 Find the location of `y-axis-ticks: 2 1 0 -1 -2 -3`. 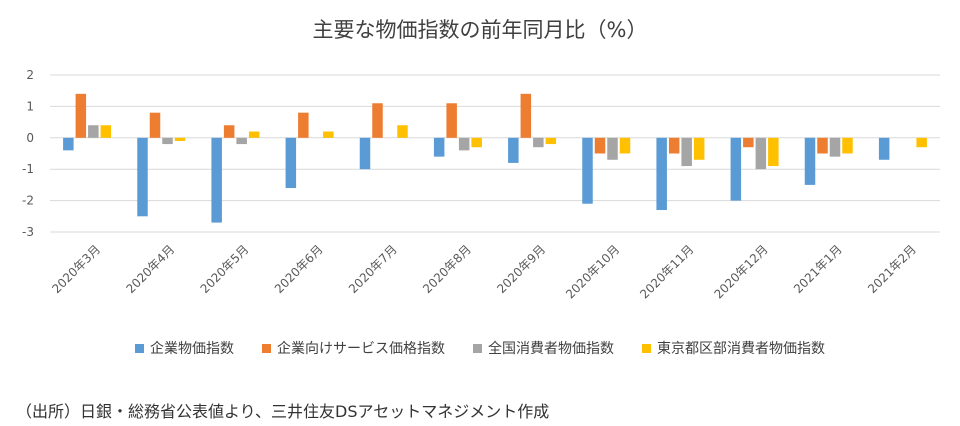

y-axis-ticks: 2 1 0 -1 -2 -3 is located at coordinates (28, 153).